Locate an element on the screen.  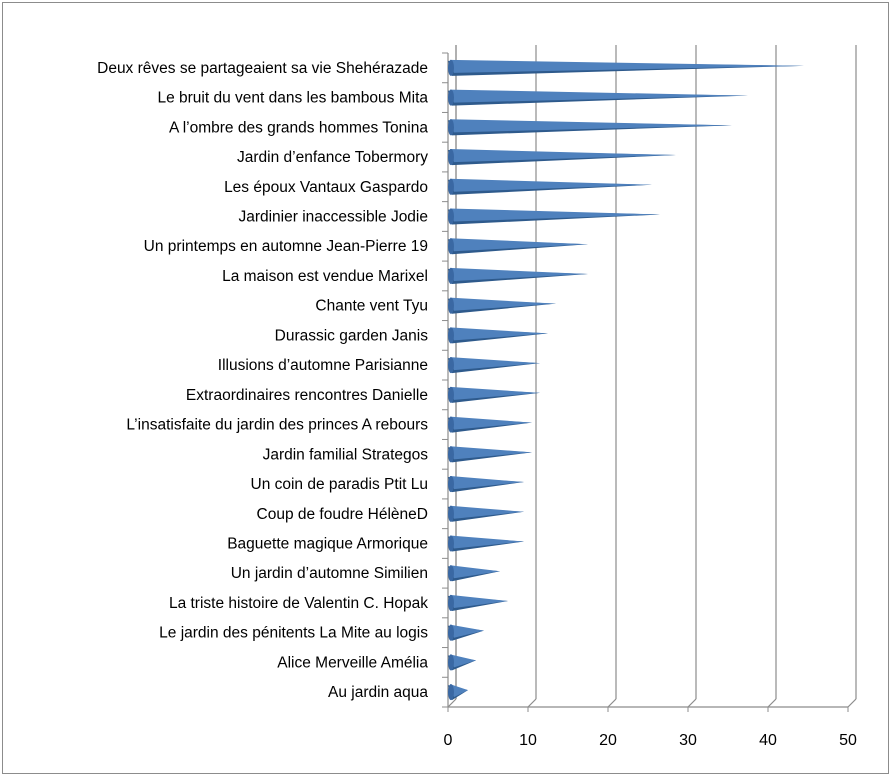
category-label: Les époux Vantaux Gaspardo is located at coordinates (326, 187).